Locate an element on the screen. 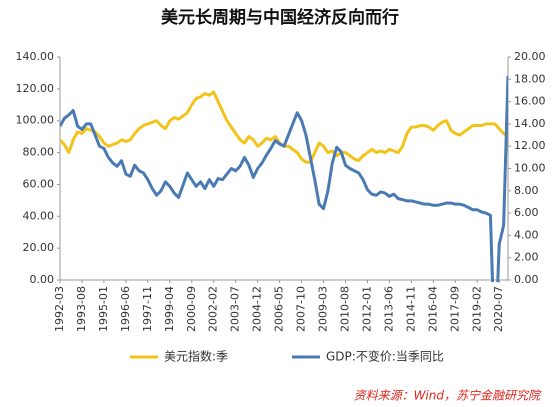  x-tick-label: 2014-11 is located at coordinates (410, 309).